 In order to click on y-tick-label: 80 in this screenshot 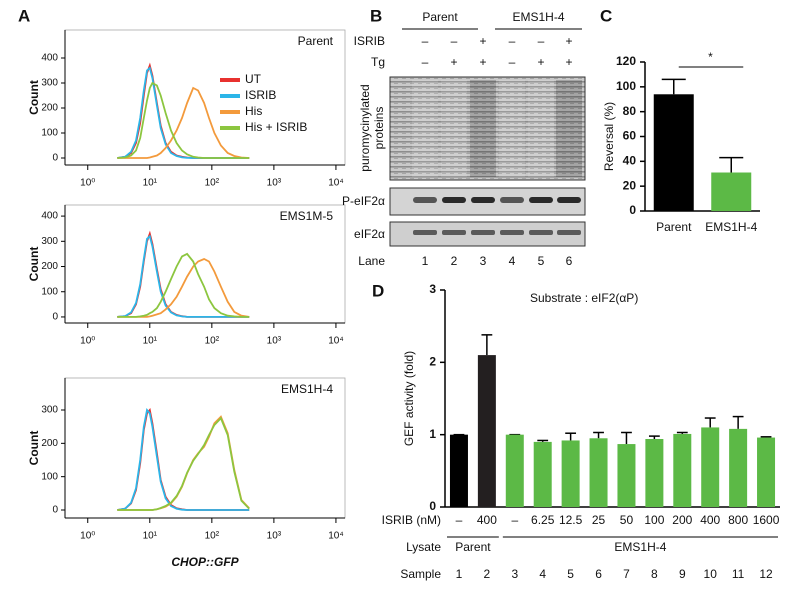, I will do `click(630, 111)`.